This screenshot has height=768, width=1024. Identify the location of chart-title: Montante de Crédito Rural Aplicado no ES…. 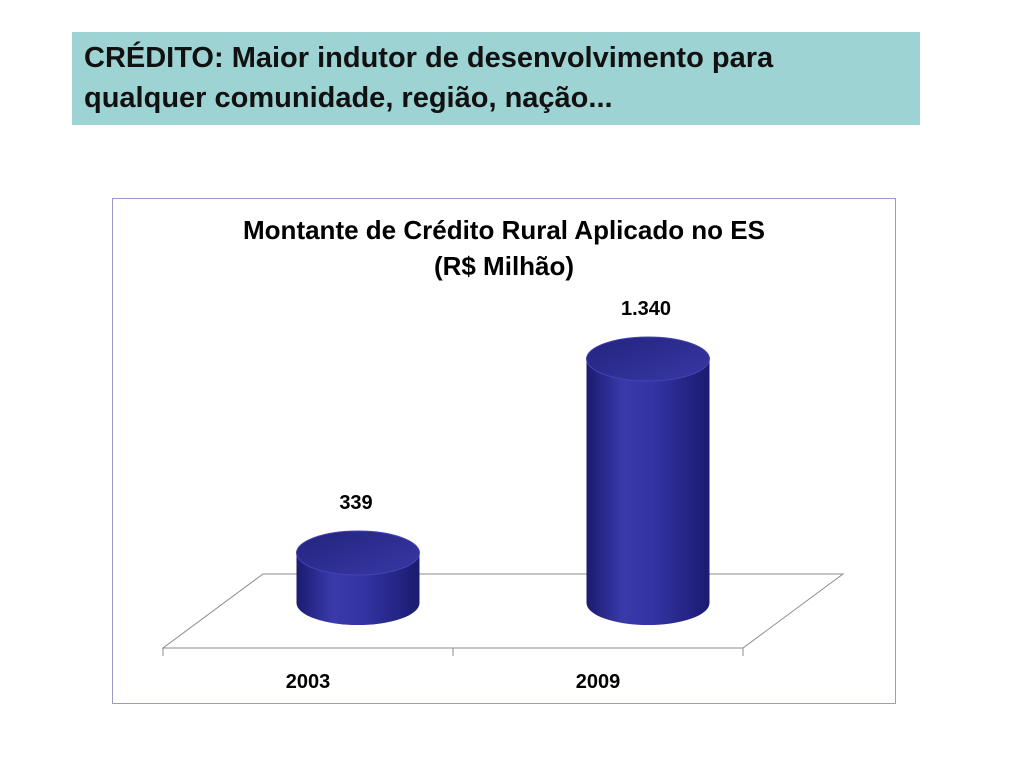
(504, 248).